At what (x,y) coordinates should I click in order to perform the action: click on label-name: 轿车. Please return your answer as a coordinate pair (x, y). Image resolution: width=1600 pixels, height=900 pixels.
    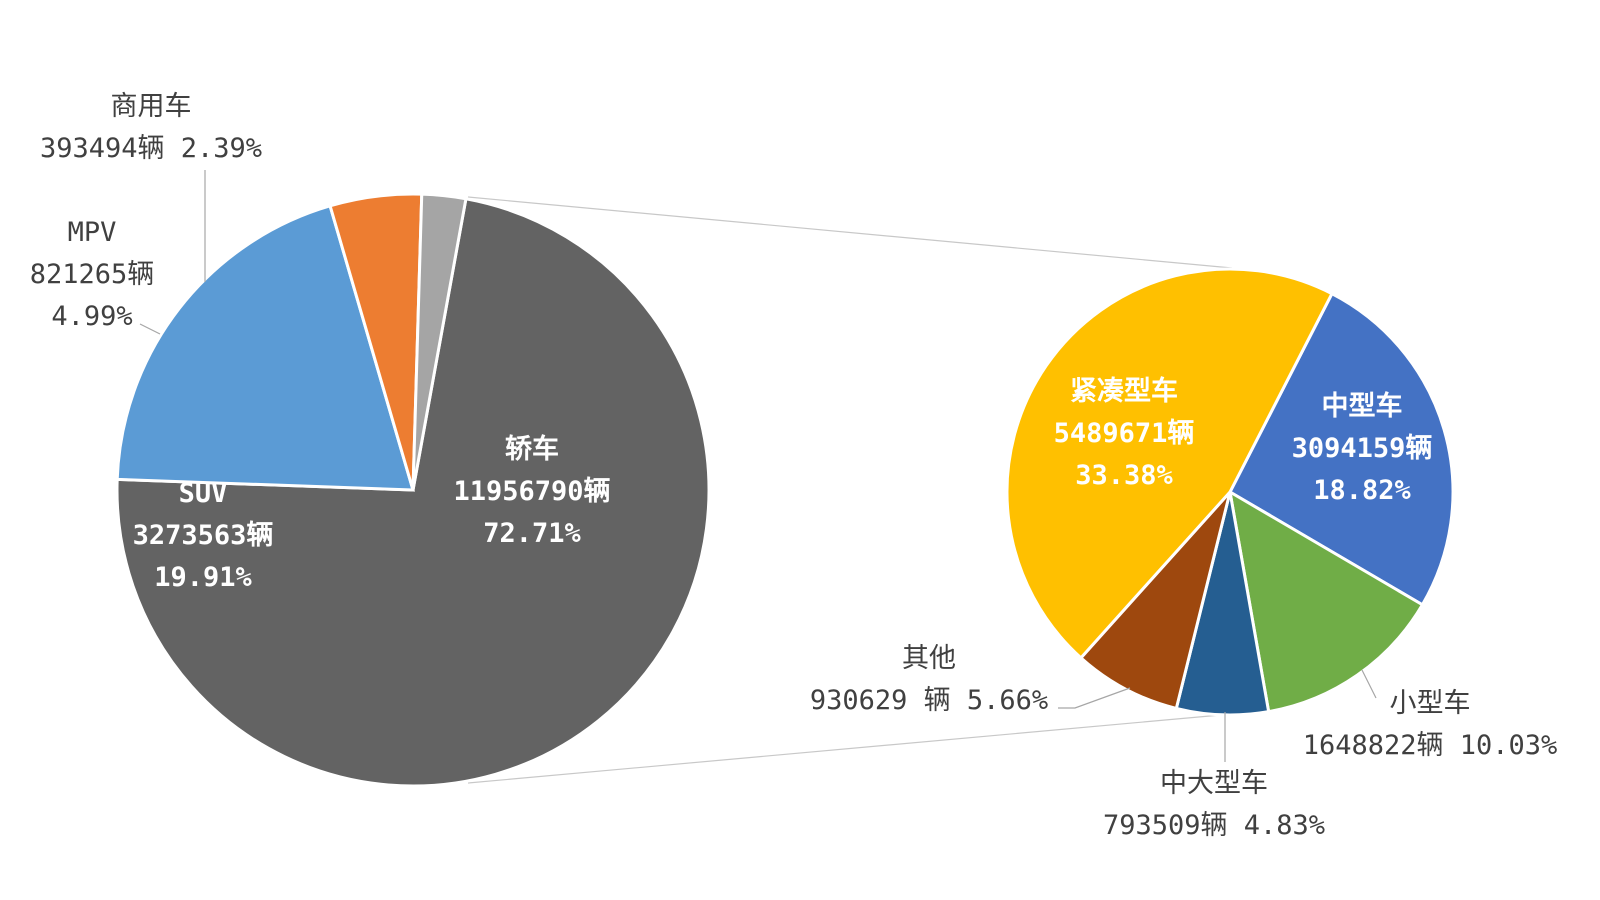
    Looking at the image, I should click on (532, 449).